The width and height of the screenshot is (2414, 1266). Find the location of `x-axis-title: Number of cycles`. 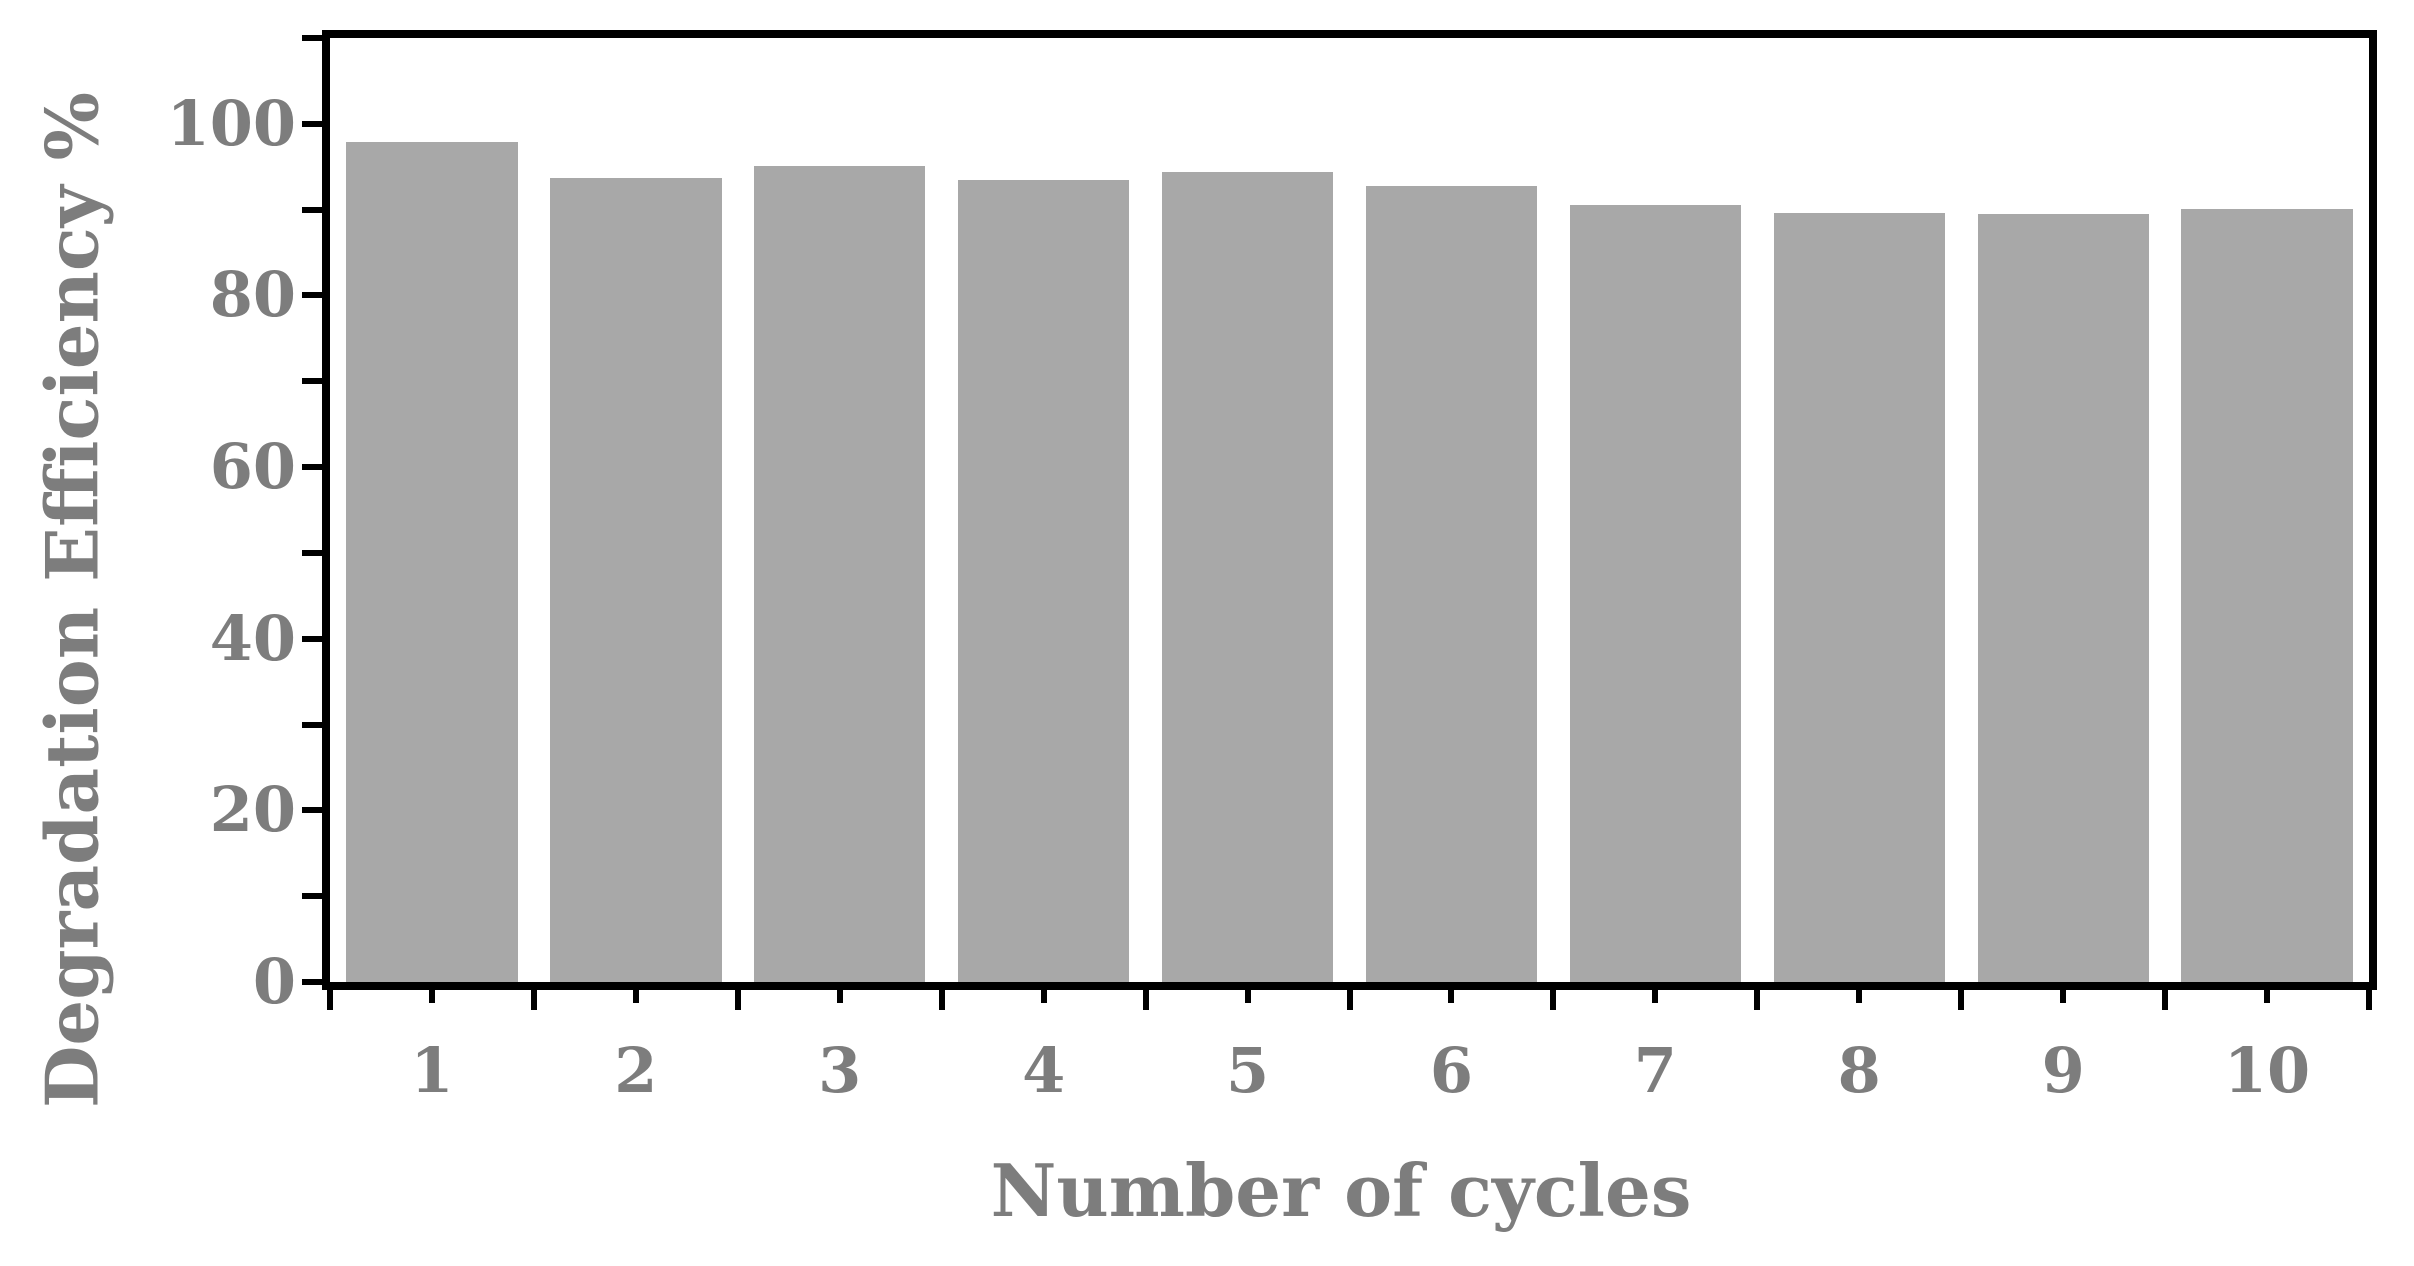

x-axis-title: Number of cycles is located at coordinates (1341, 1190).